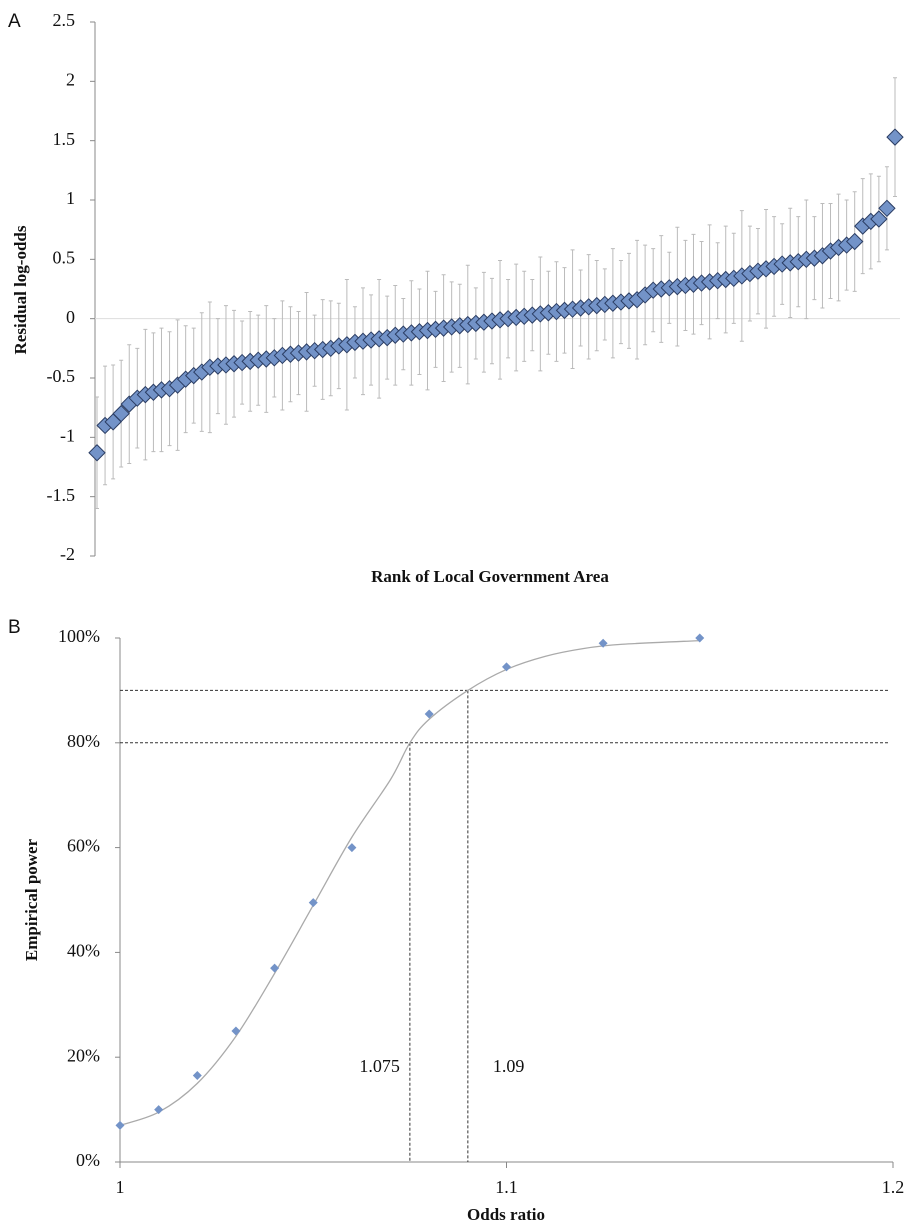 The width and height of the screenshot is (920, 1228). Describe the element at coordinates (61, 376) in the screenshot. I see `y-tick-label: -0.5` at that location.